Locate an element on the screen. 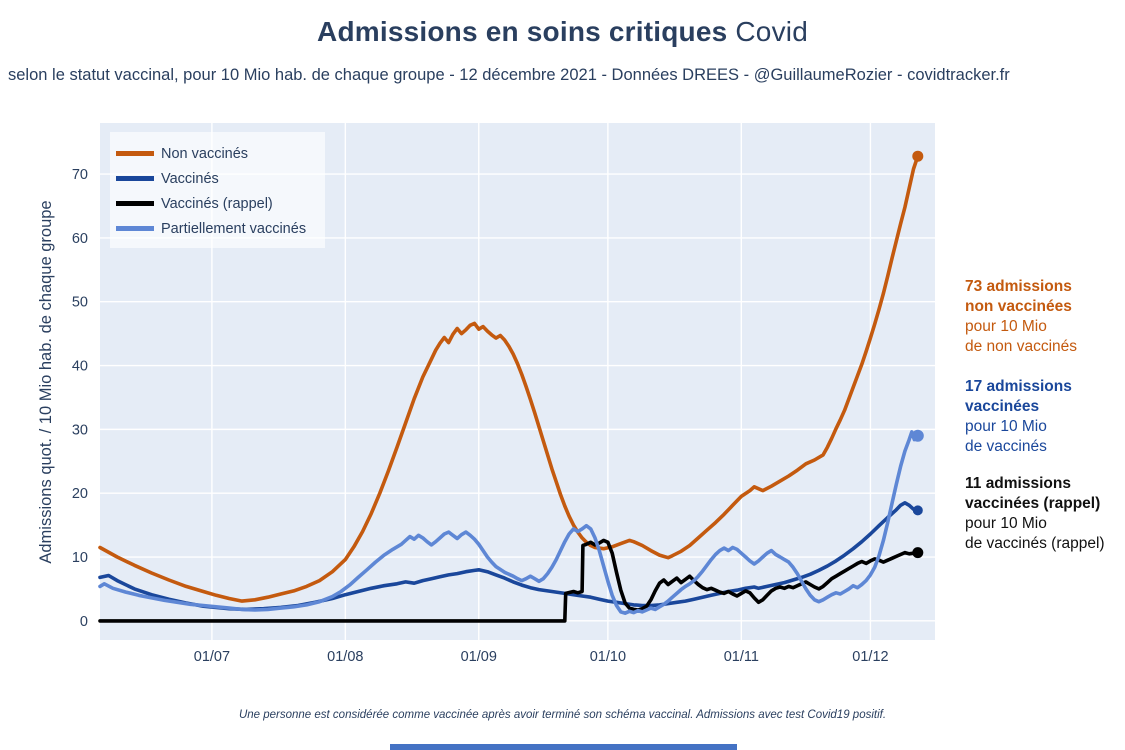 The image size is (1125, 750). annotation-headline: 73 admissions is located at coordinates (1018, 286).